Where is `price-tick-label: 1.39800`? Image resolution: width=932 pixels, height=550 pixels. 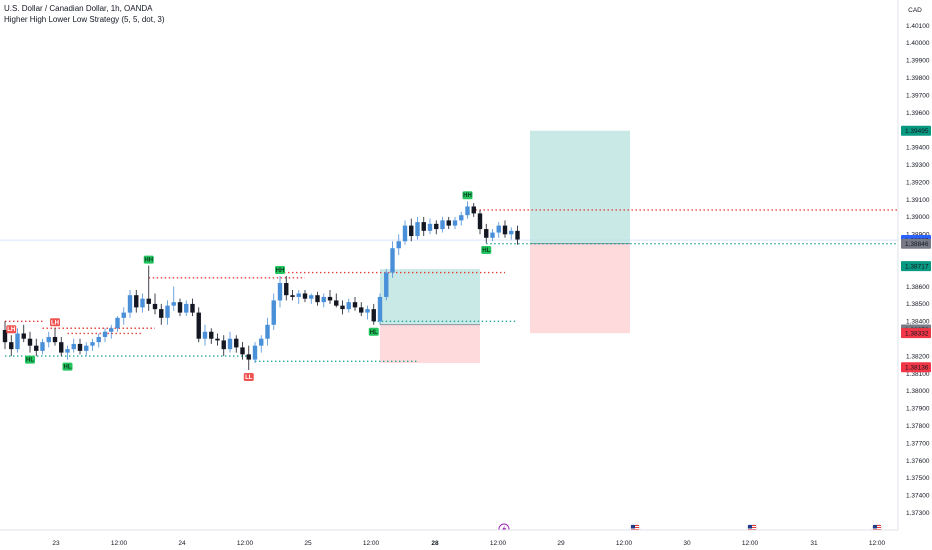
price-tick-label: 1.39800 is located at coordinates (918, 78).